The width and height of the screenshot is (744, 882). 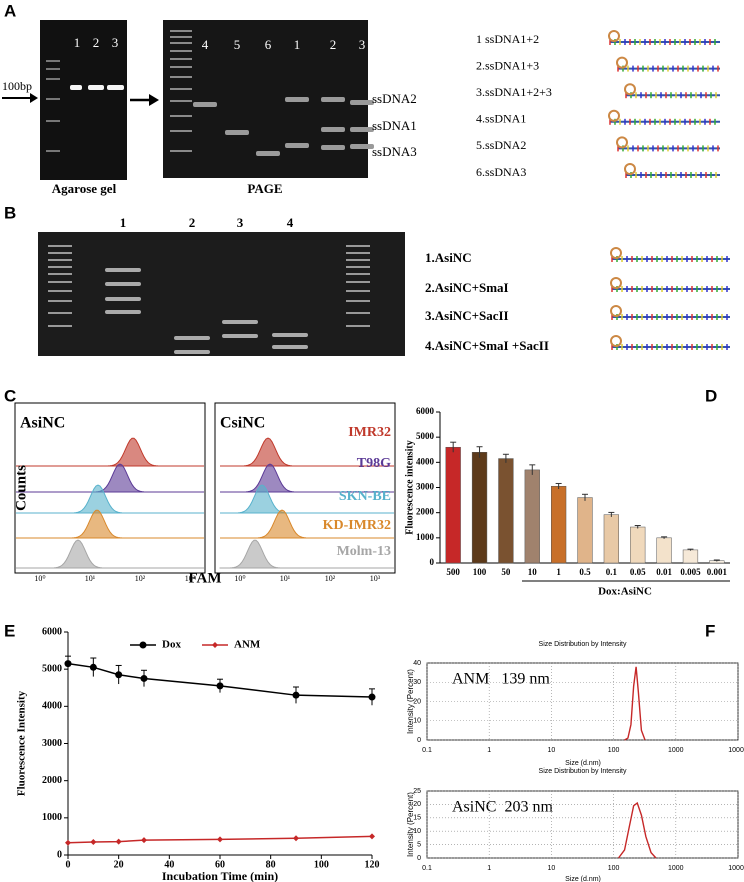 What do you see at coordinates (710, 630) in the screenshot?
I see `panel-label: F` at bounding box center [710, 630].